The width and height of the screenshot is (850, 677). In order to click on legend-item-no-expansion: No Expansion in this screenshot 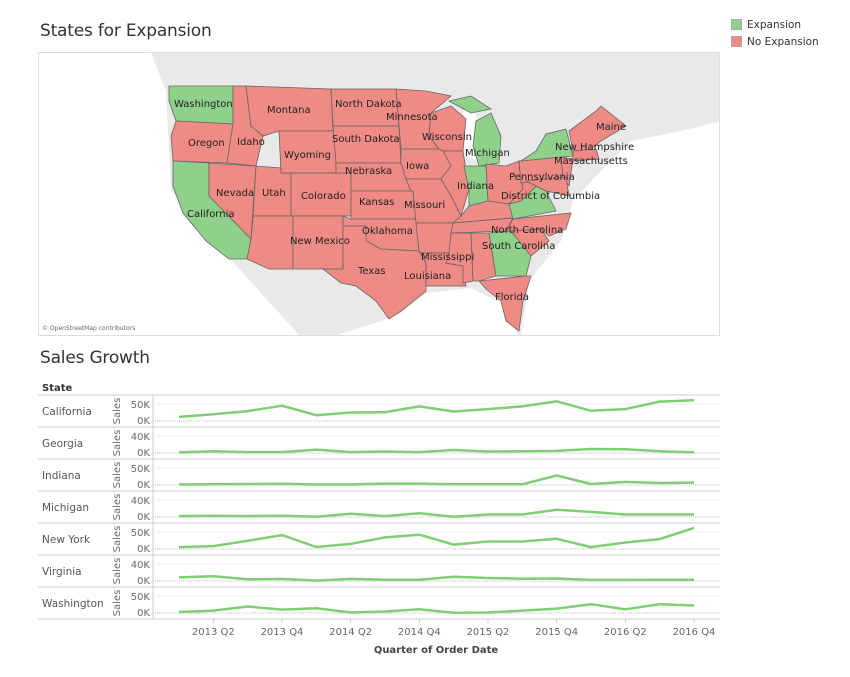, I will do `click(775, 41)`.